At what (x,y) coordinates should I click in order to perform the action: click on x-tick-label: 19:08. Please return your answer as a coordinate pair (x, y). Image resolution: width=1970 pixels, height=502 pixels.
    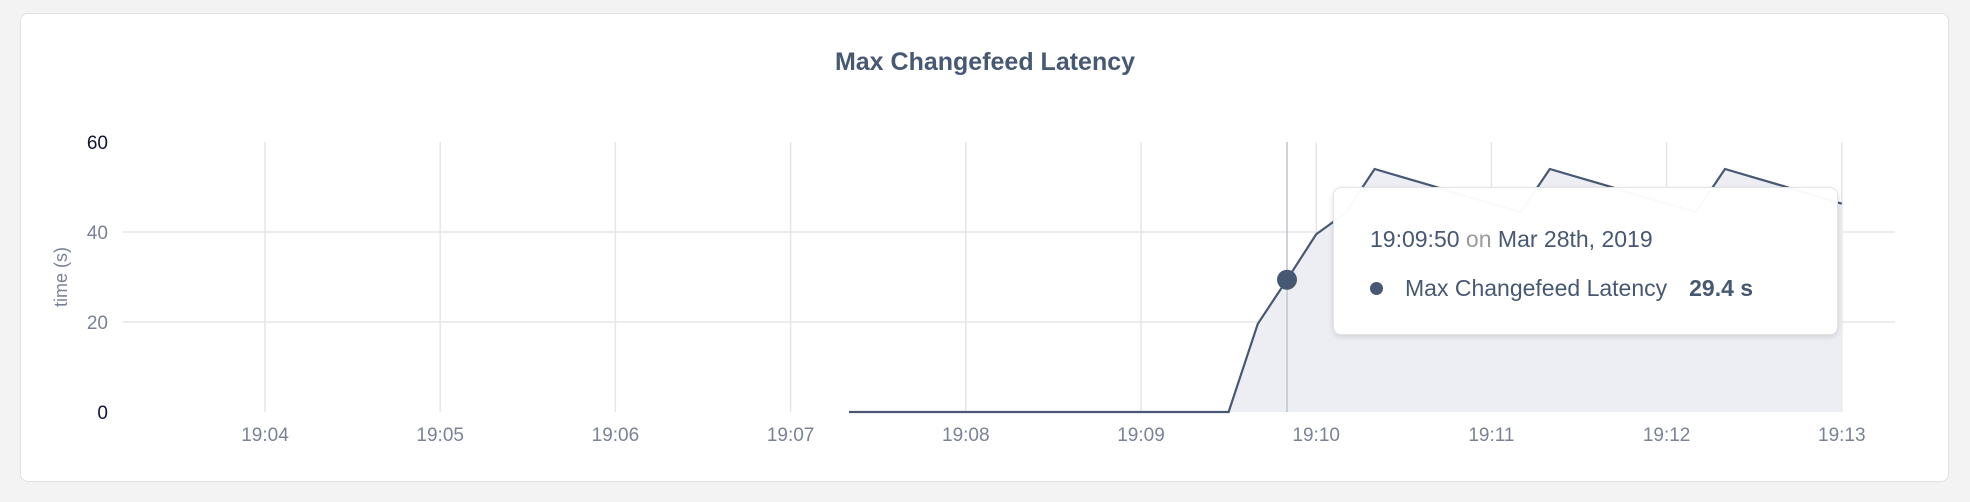
    Looking at the image, I should click on (966, 435).